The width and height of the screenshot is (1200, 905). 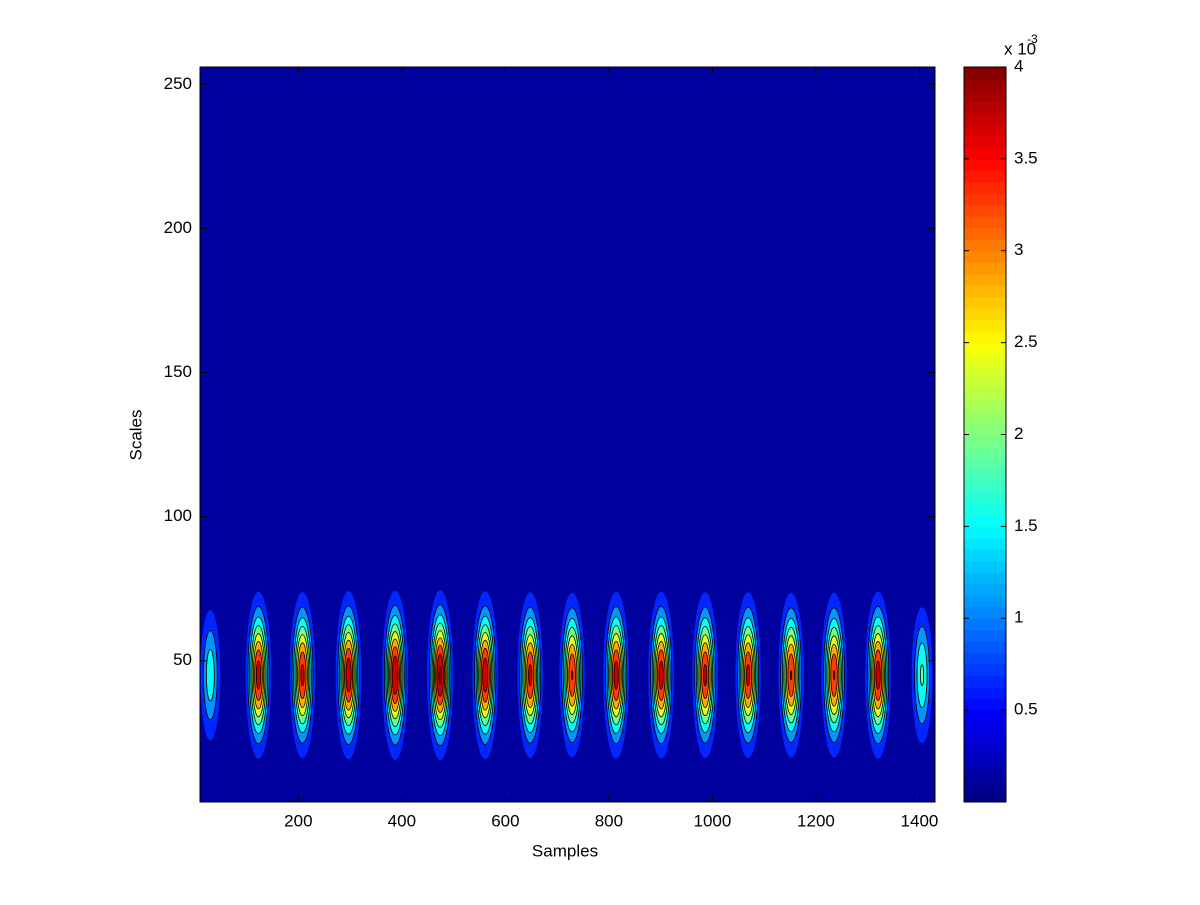 What do you see at coordinates (298, 820) in the screenshot?
I see `x-tick-label: 200` at bounding box center [298, 820].